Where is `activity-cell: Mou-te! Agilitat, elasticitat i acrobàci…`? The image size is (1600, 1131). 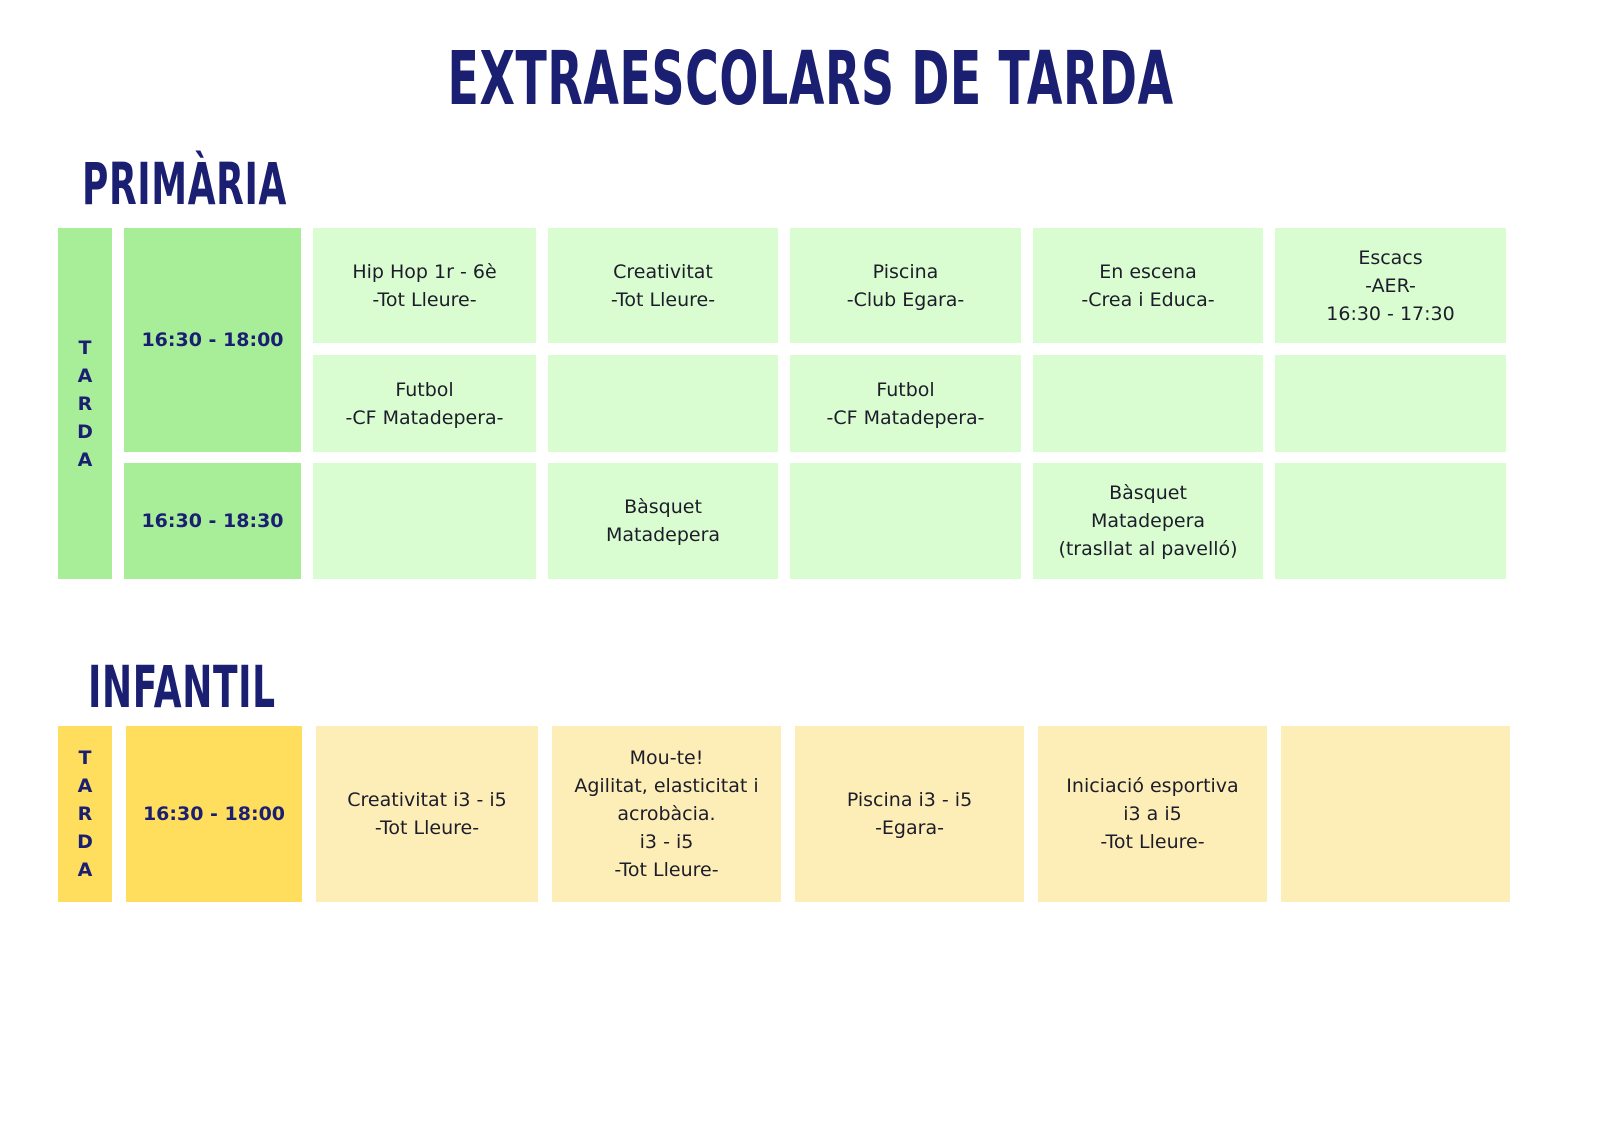
activity-cell: Mou-te! Agilitat, elasticitat i acrobàci… is located at coordinates (666, 814).